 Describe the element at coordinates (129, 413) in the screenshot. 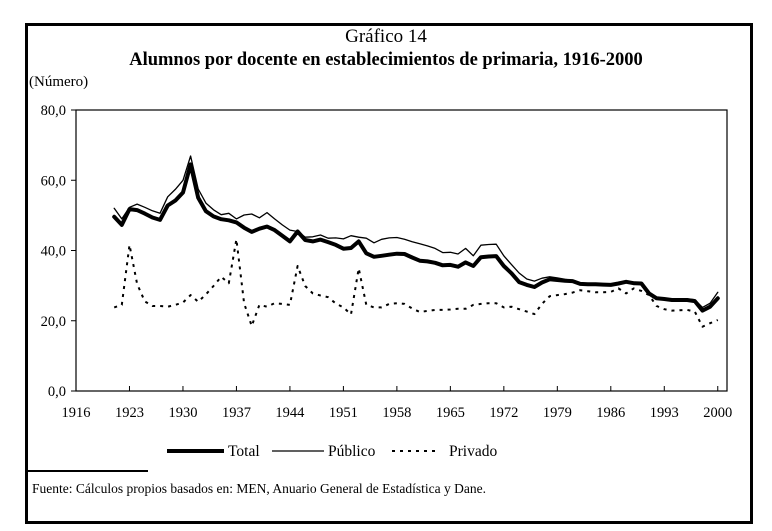

I see `x-tick-label: 1923` at that location.